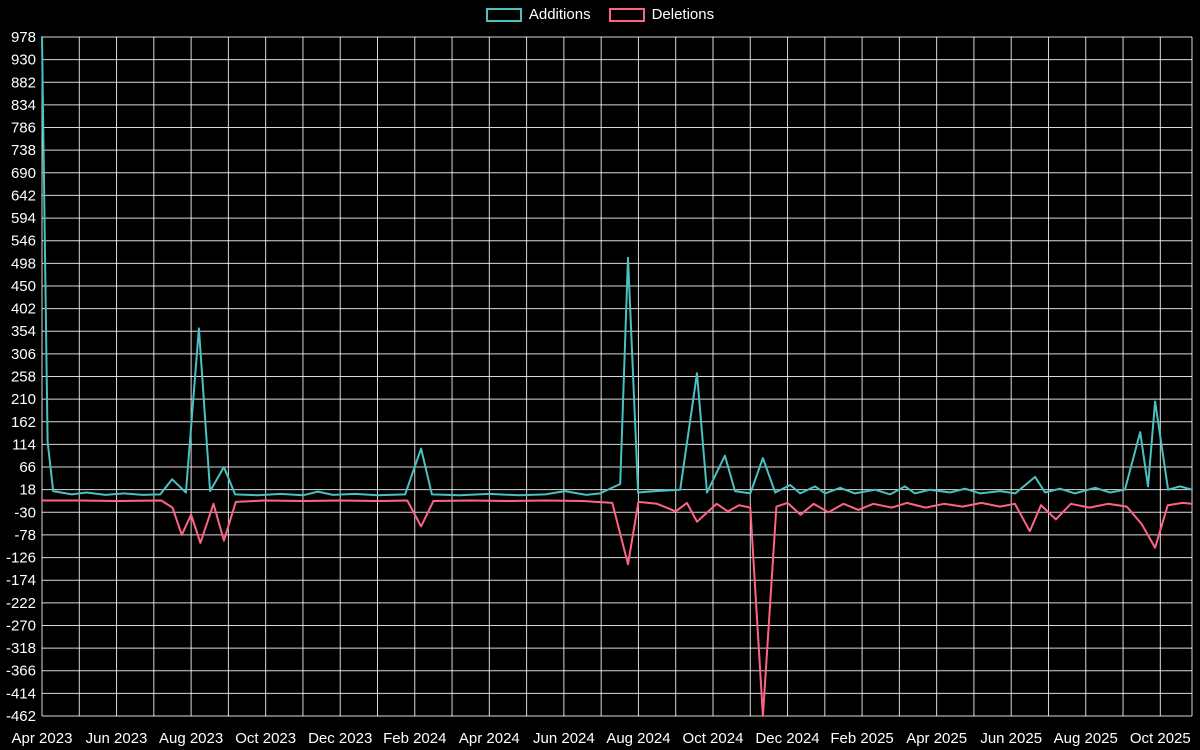 This screenshot has width=1200, height=750. I want to click on y-axis-tick-label: 690, so click(23, 173).